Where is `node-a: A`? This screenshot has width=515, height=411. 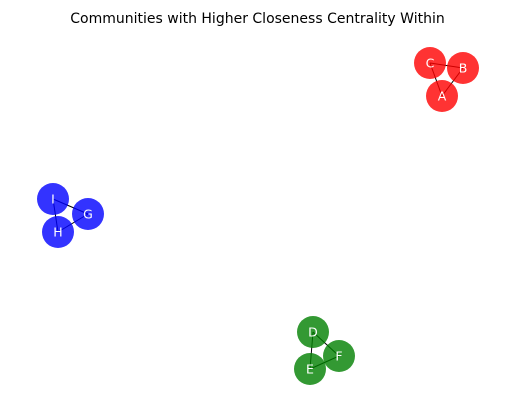
node-a: A is located at coordinates (442, 96).